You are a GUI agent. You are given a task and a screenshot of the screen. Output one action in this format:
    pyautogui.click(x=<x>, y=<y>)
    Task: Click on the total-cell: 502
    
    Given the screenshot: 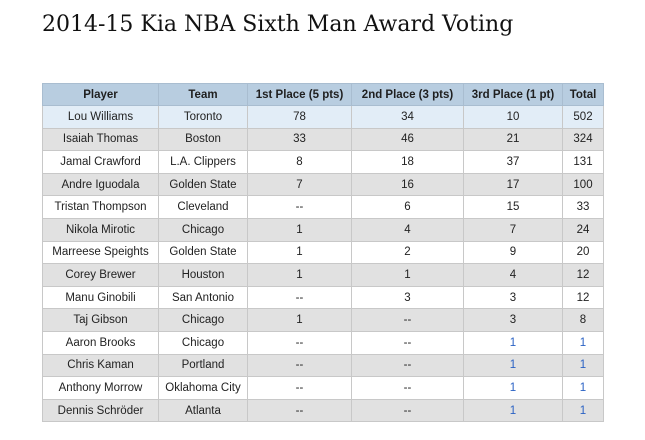 What is the action you would take?
    pyautogui.click(x=583, y=117)
    